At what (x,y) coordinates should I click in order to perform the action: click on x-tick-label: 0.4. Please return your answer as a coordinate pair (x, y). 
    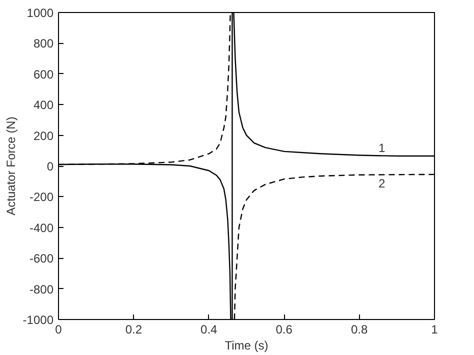
    Looking at the image, I should click on (209, 329).